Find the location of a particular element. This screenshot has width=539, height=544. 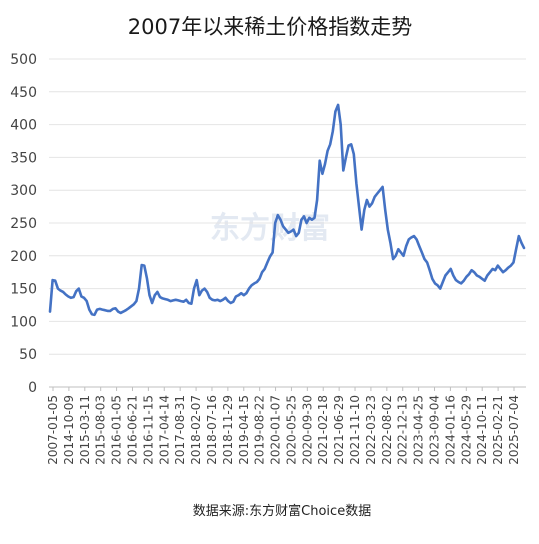

y-tick-label: 100 is located at coordinates (23, 322).